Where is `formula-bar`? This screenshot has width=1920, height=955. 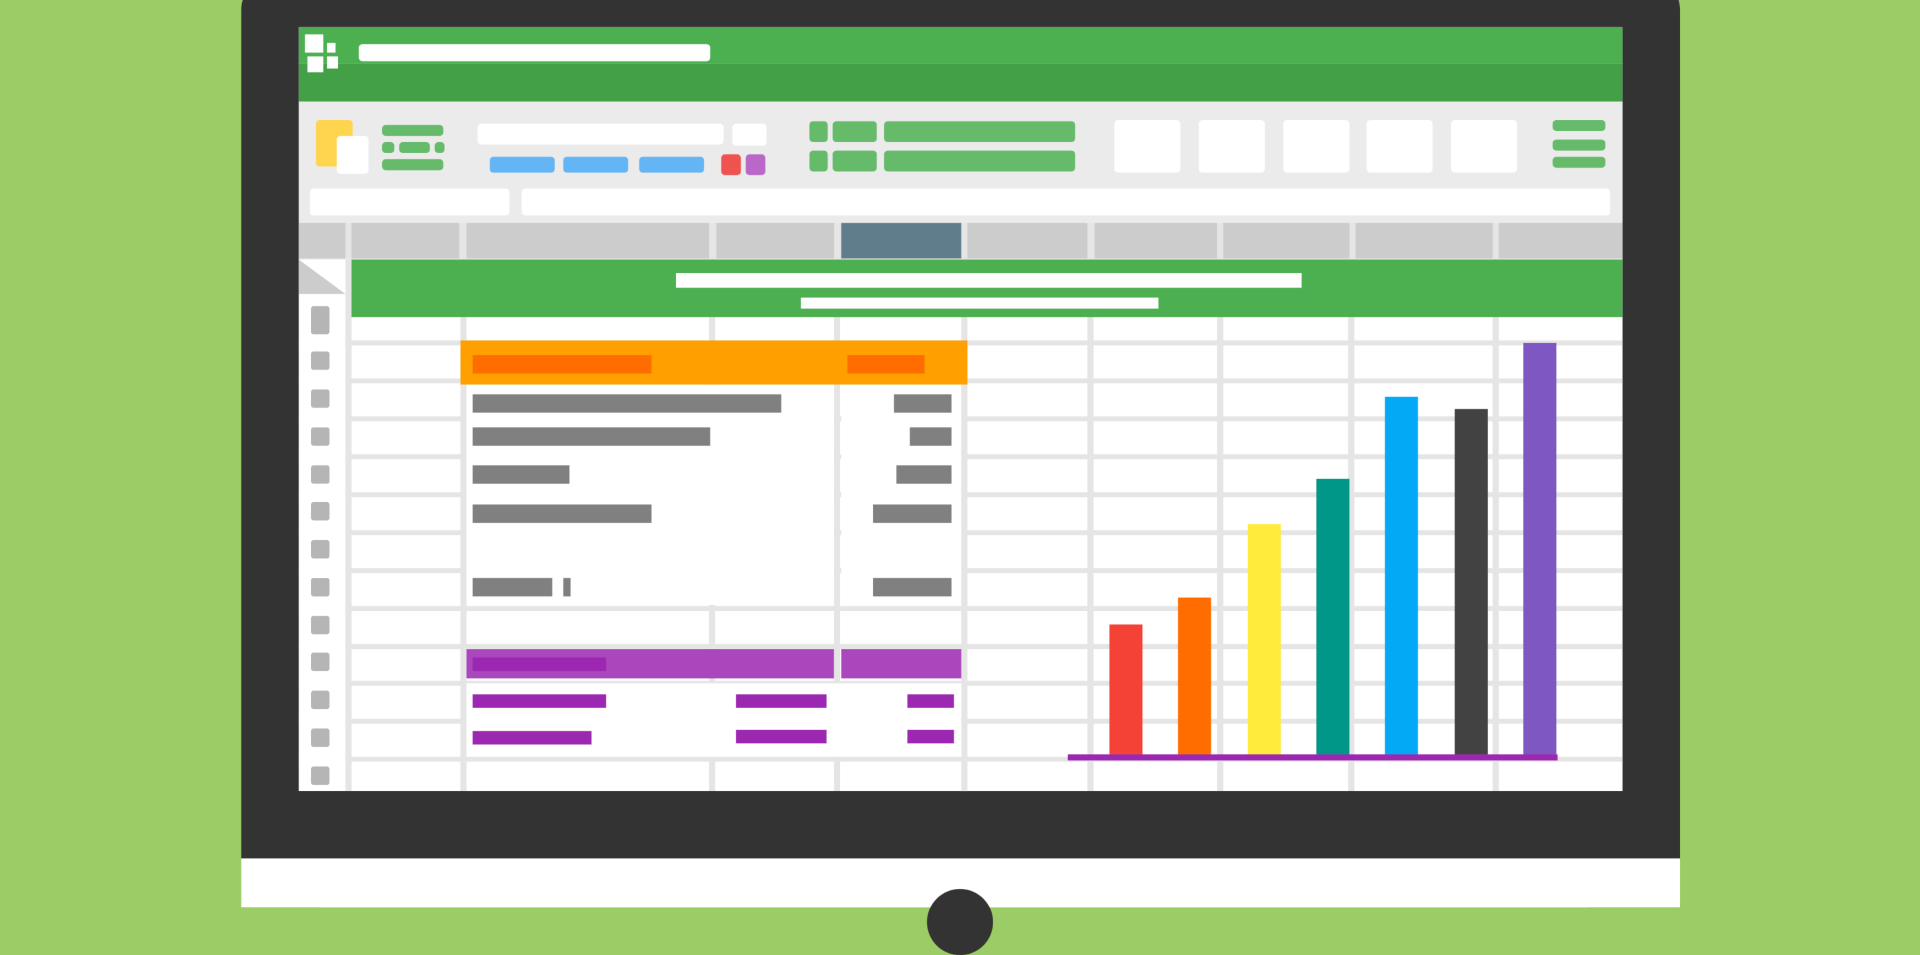 formula-bar is located at coordinates (1066, 202).